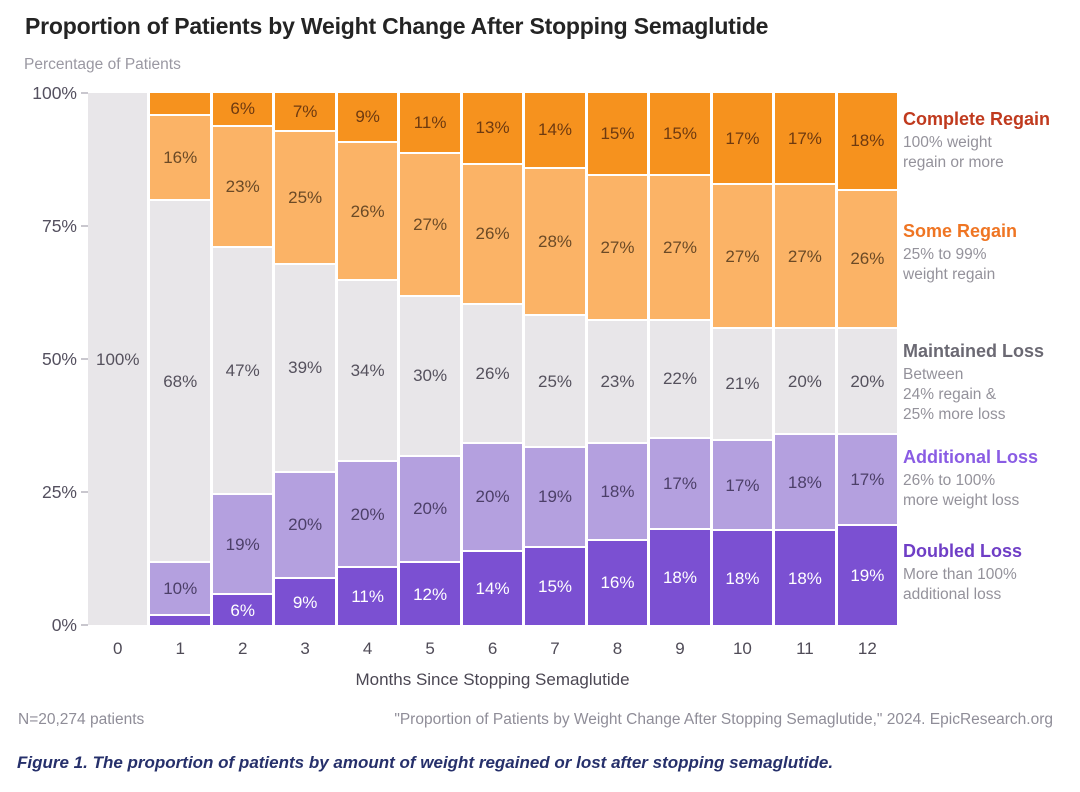  What do you see at coordinates (59, 225) in the screenshot?
I see `y-tick-label: 75%` at bounding box center [59, 225].